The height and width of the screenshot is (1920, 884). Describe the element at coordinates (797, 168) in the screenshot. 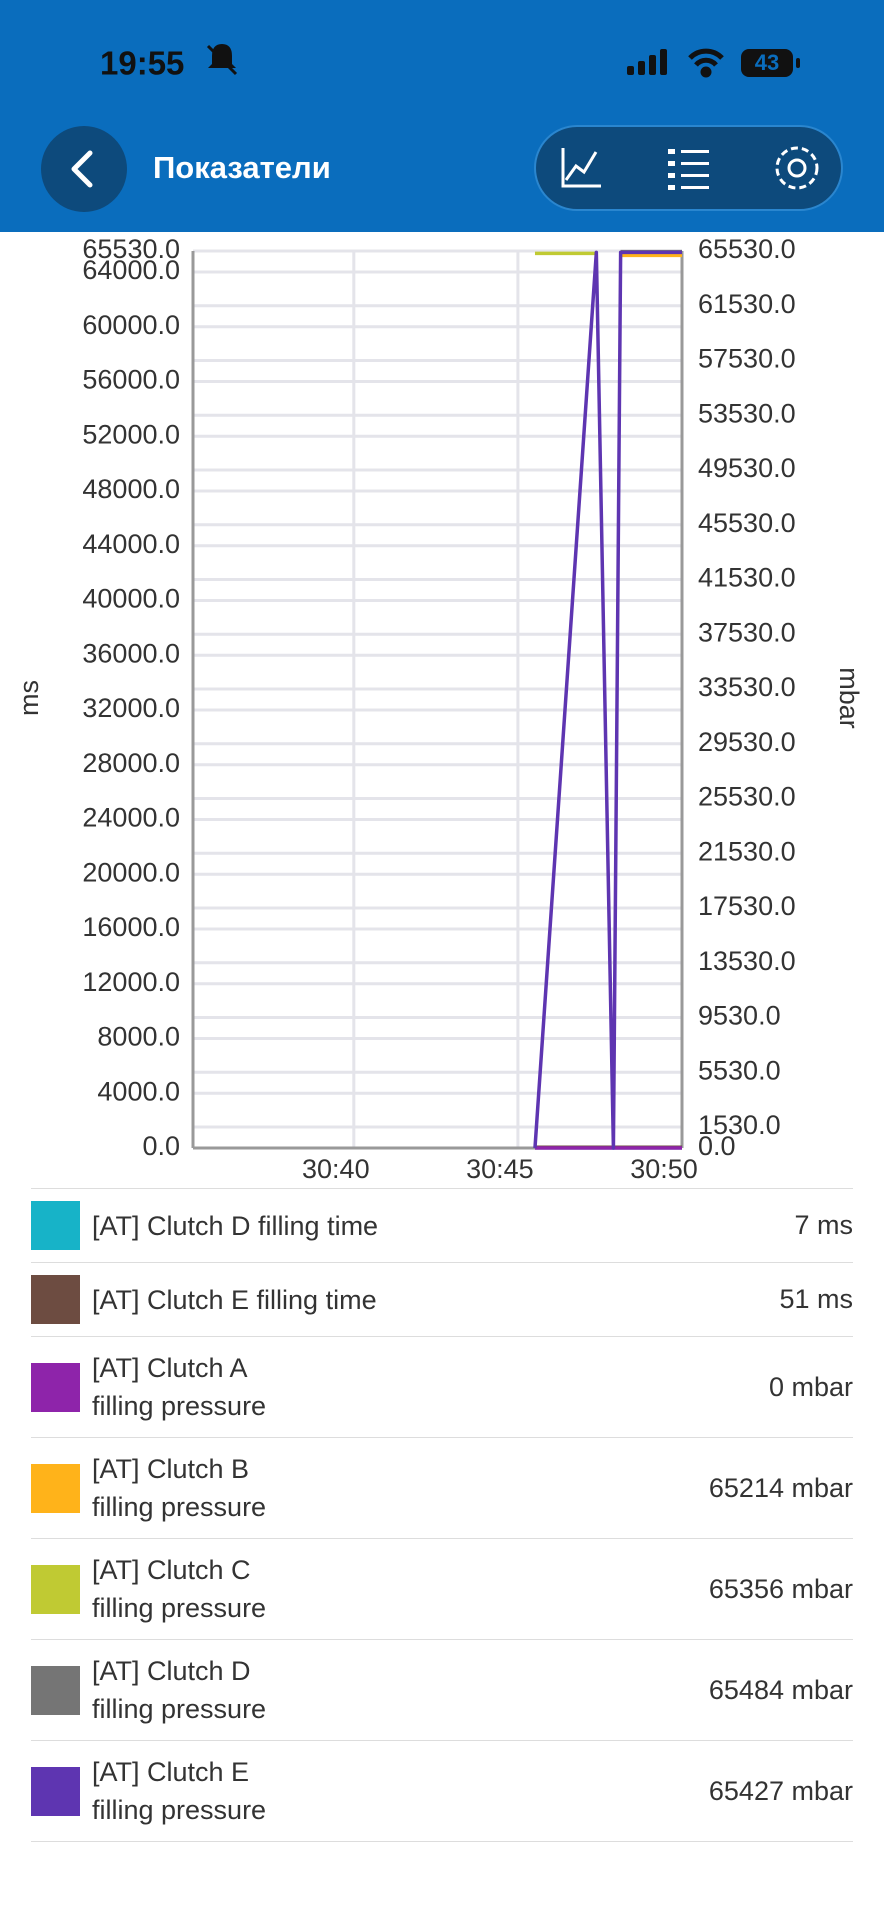

I see `settings-button` at that location.